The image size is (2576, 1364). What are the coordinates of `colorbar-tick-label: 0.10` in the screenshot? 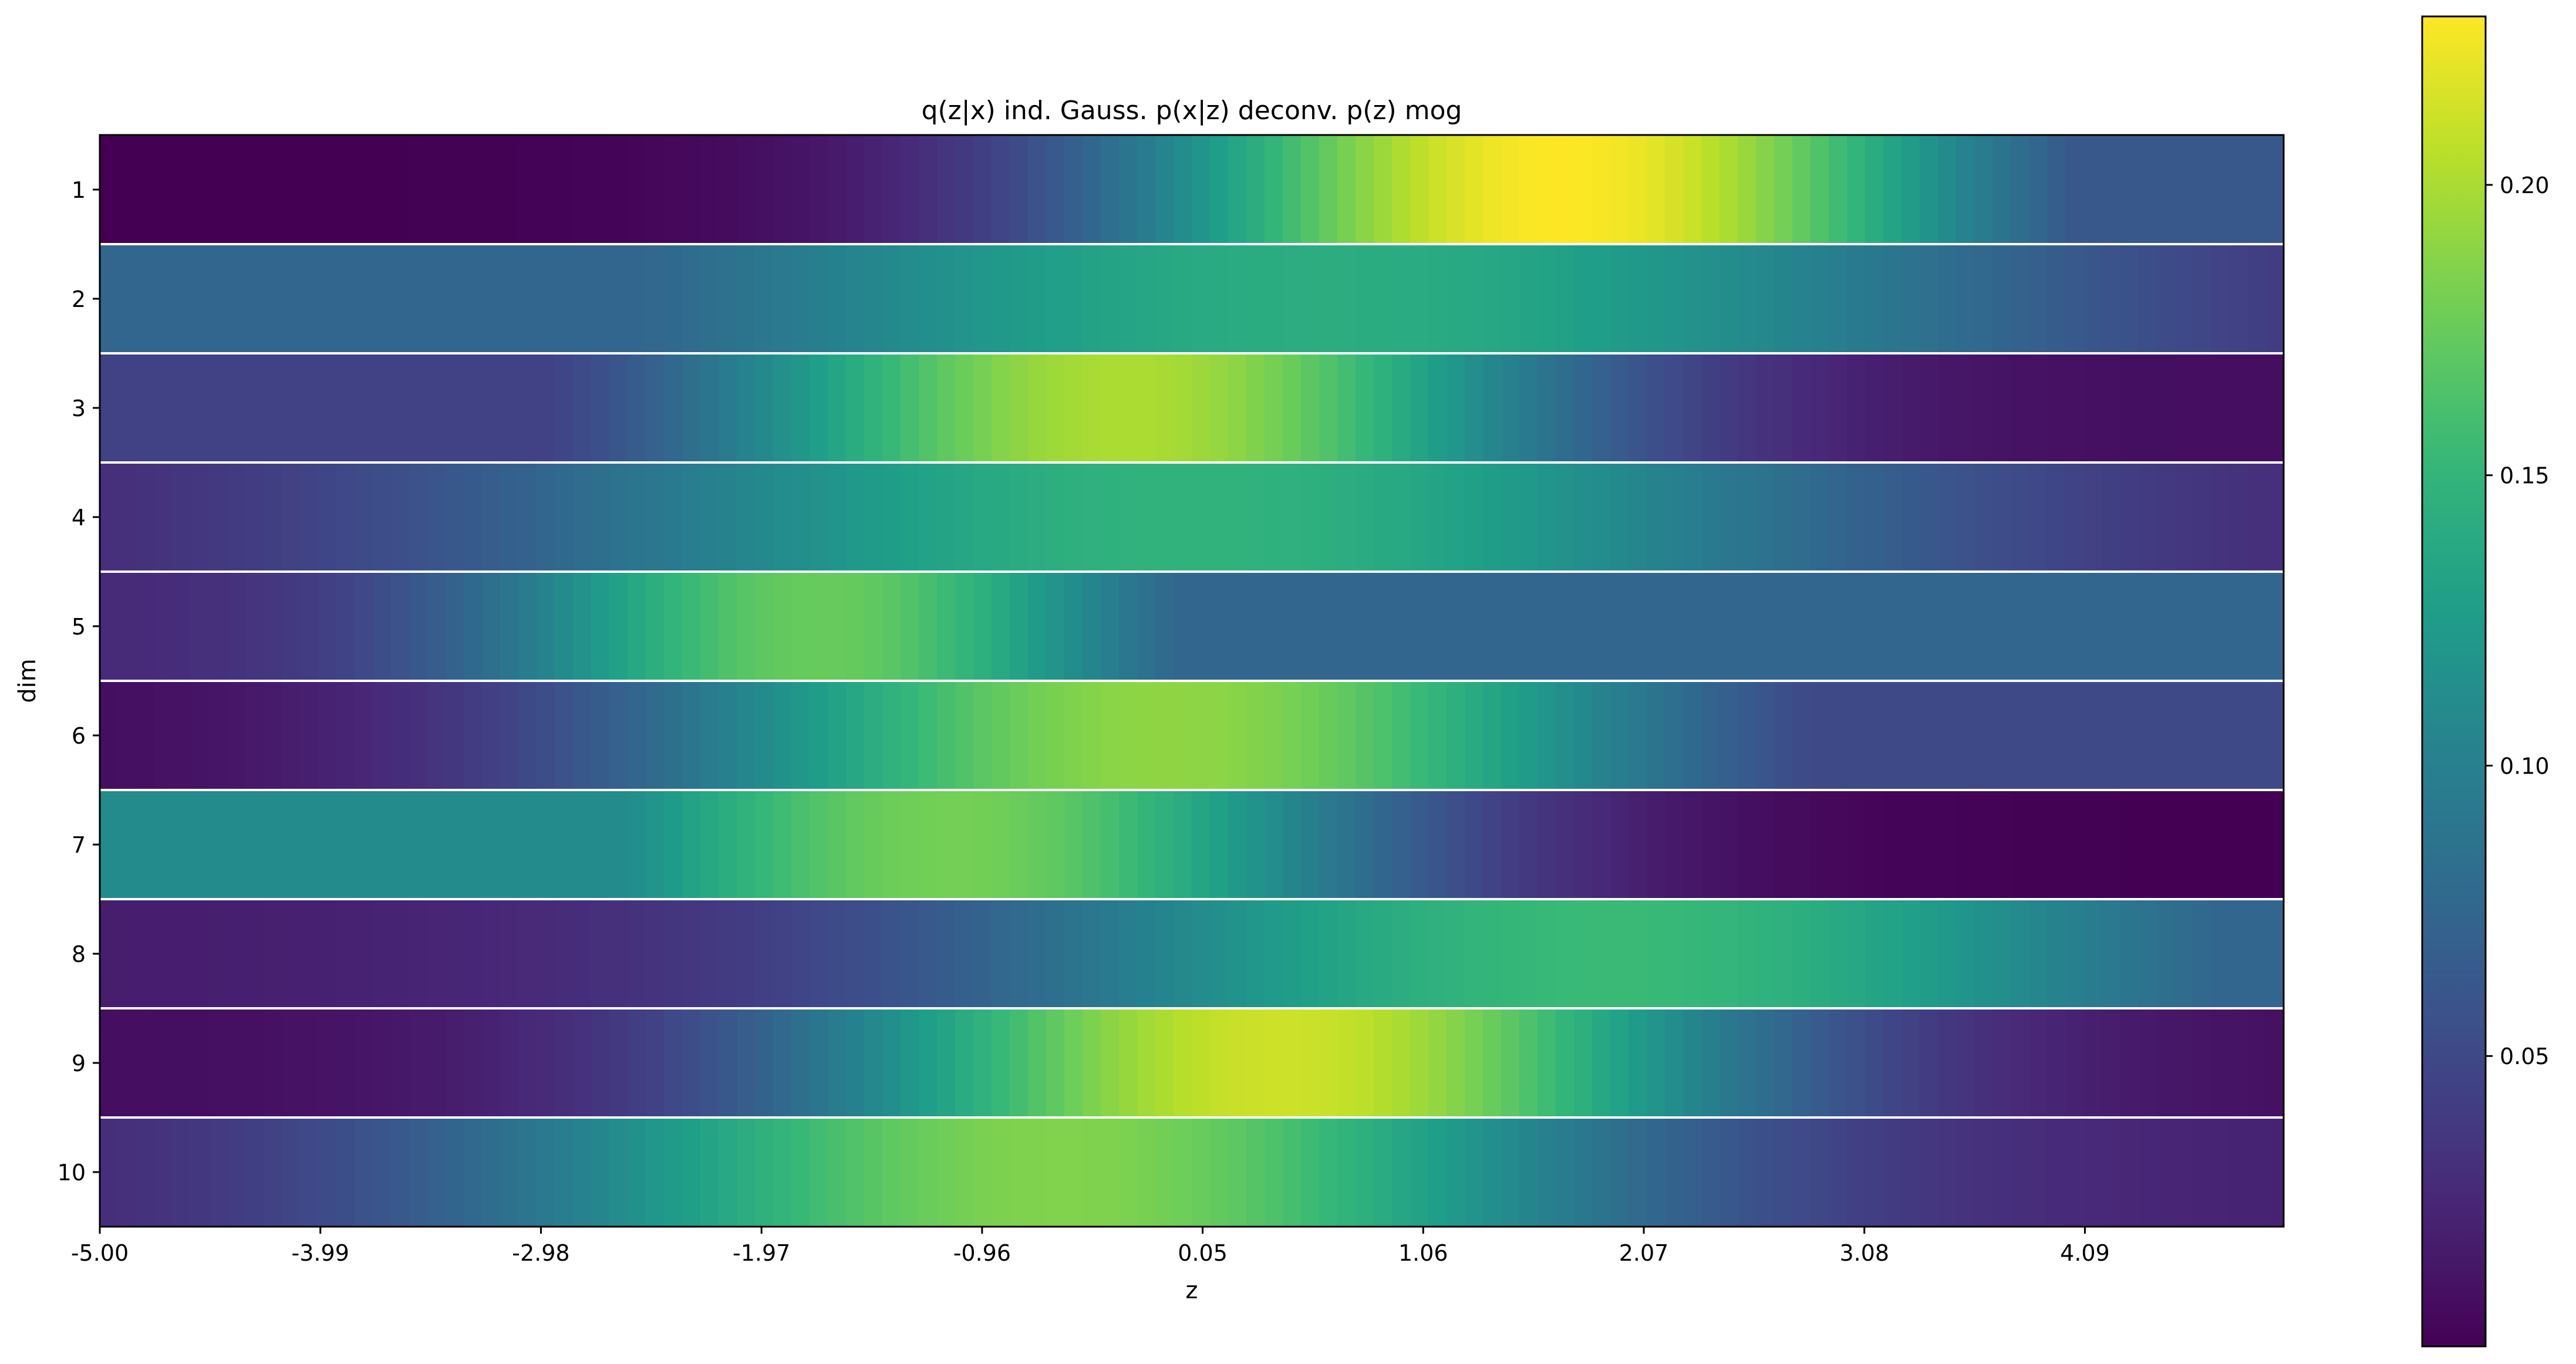 It's located at (2525, 766).